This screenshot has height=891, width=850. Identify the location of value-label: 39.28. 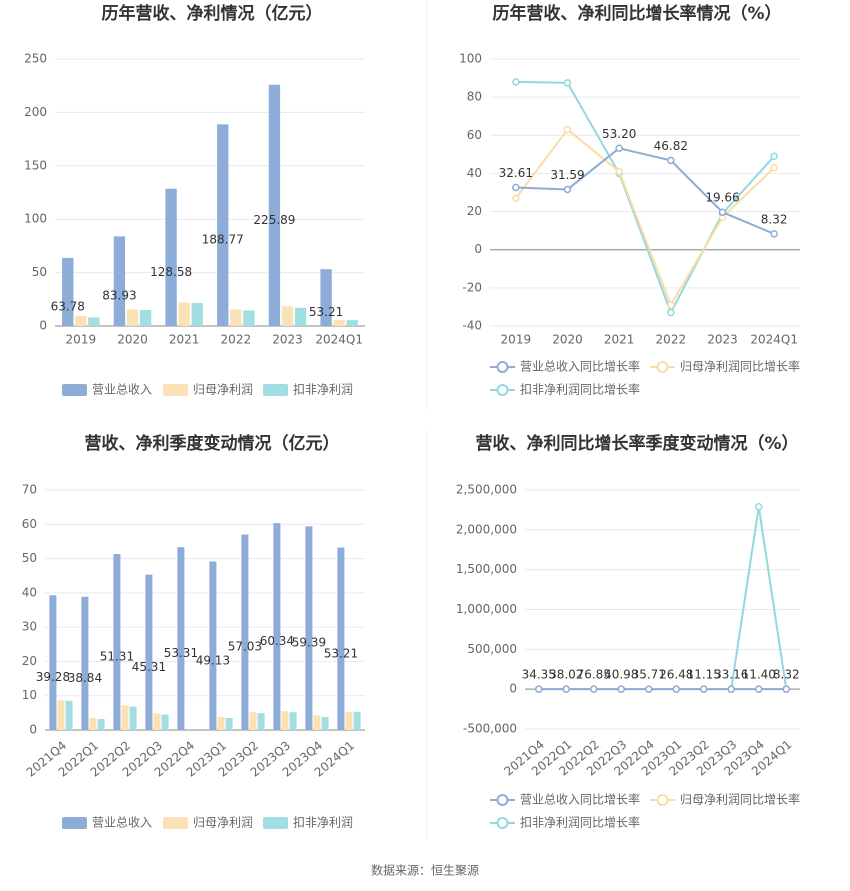
(53, 677).